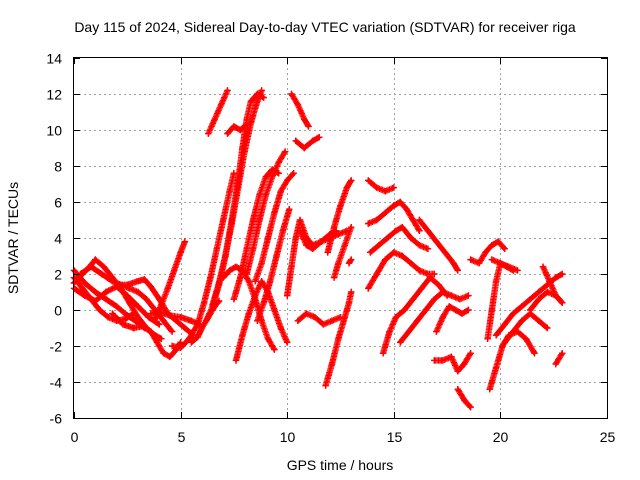  I want to click on x-tick-label: 15, so click(395, 437).